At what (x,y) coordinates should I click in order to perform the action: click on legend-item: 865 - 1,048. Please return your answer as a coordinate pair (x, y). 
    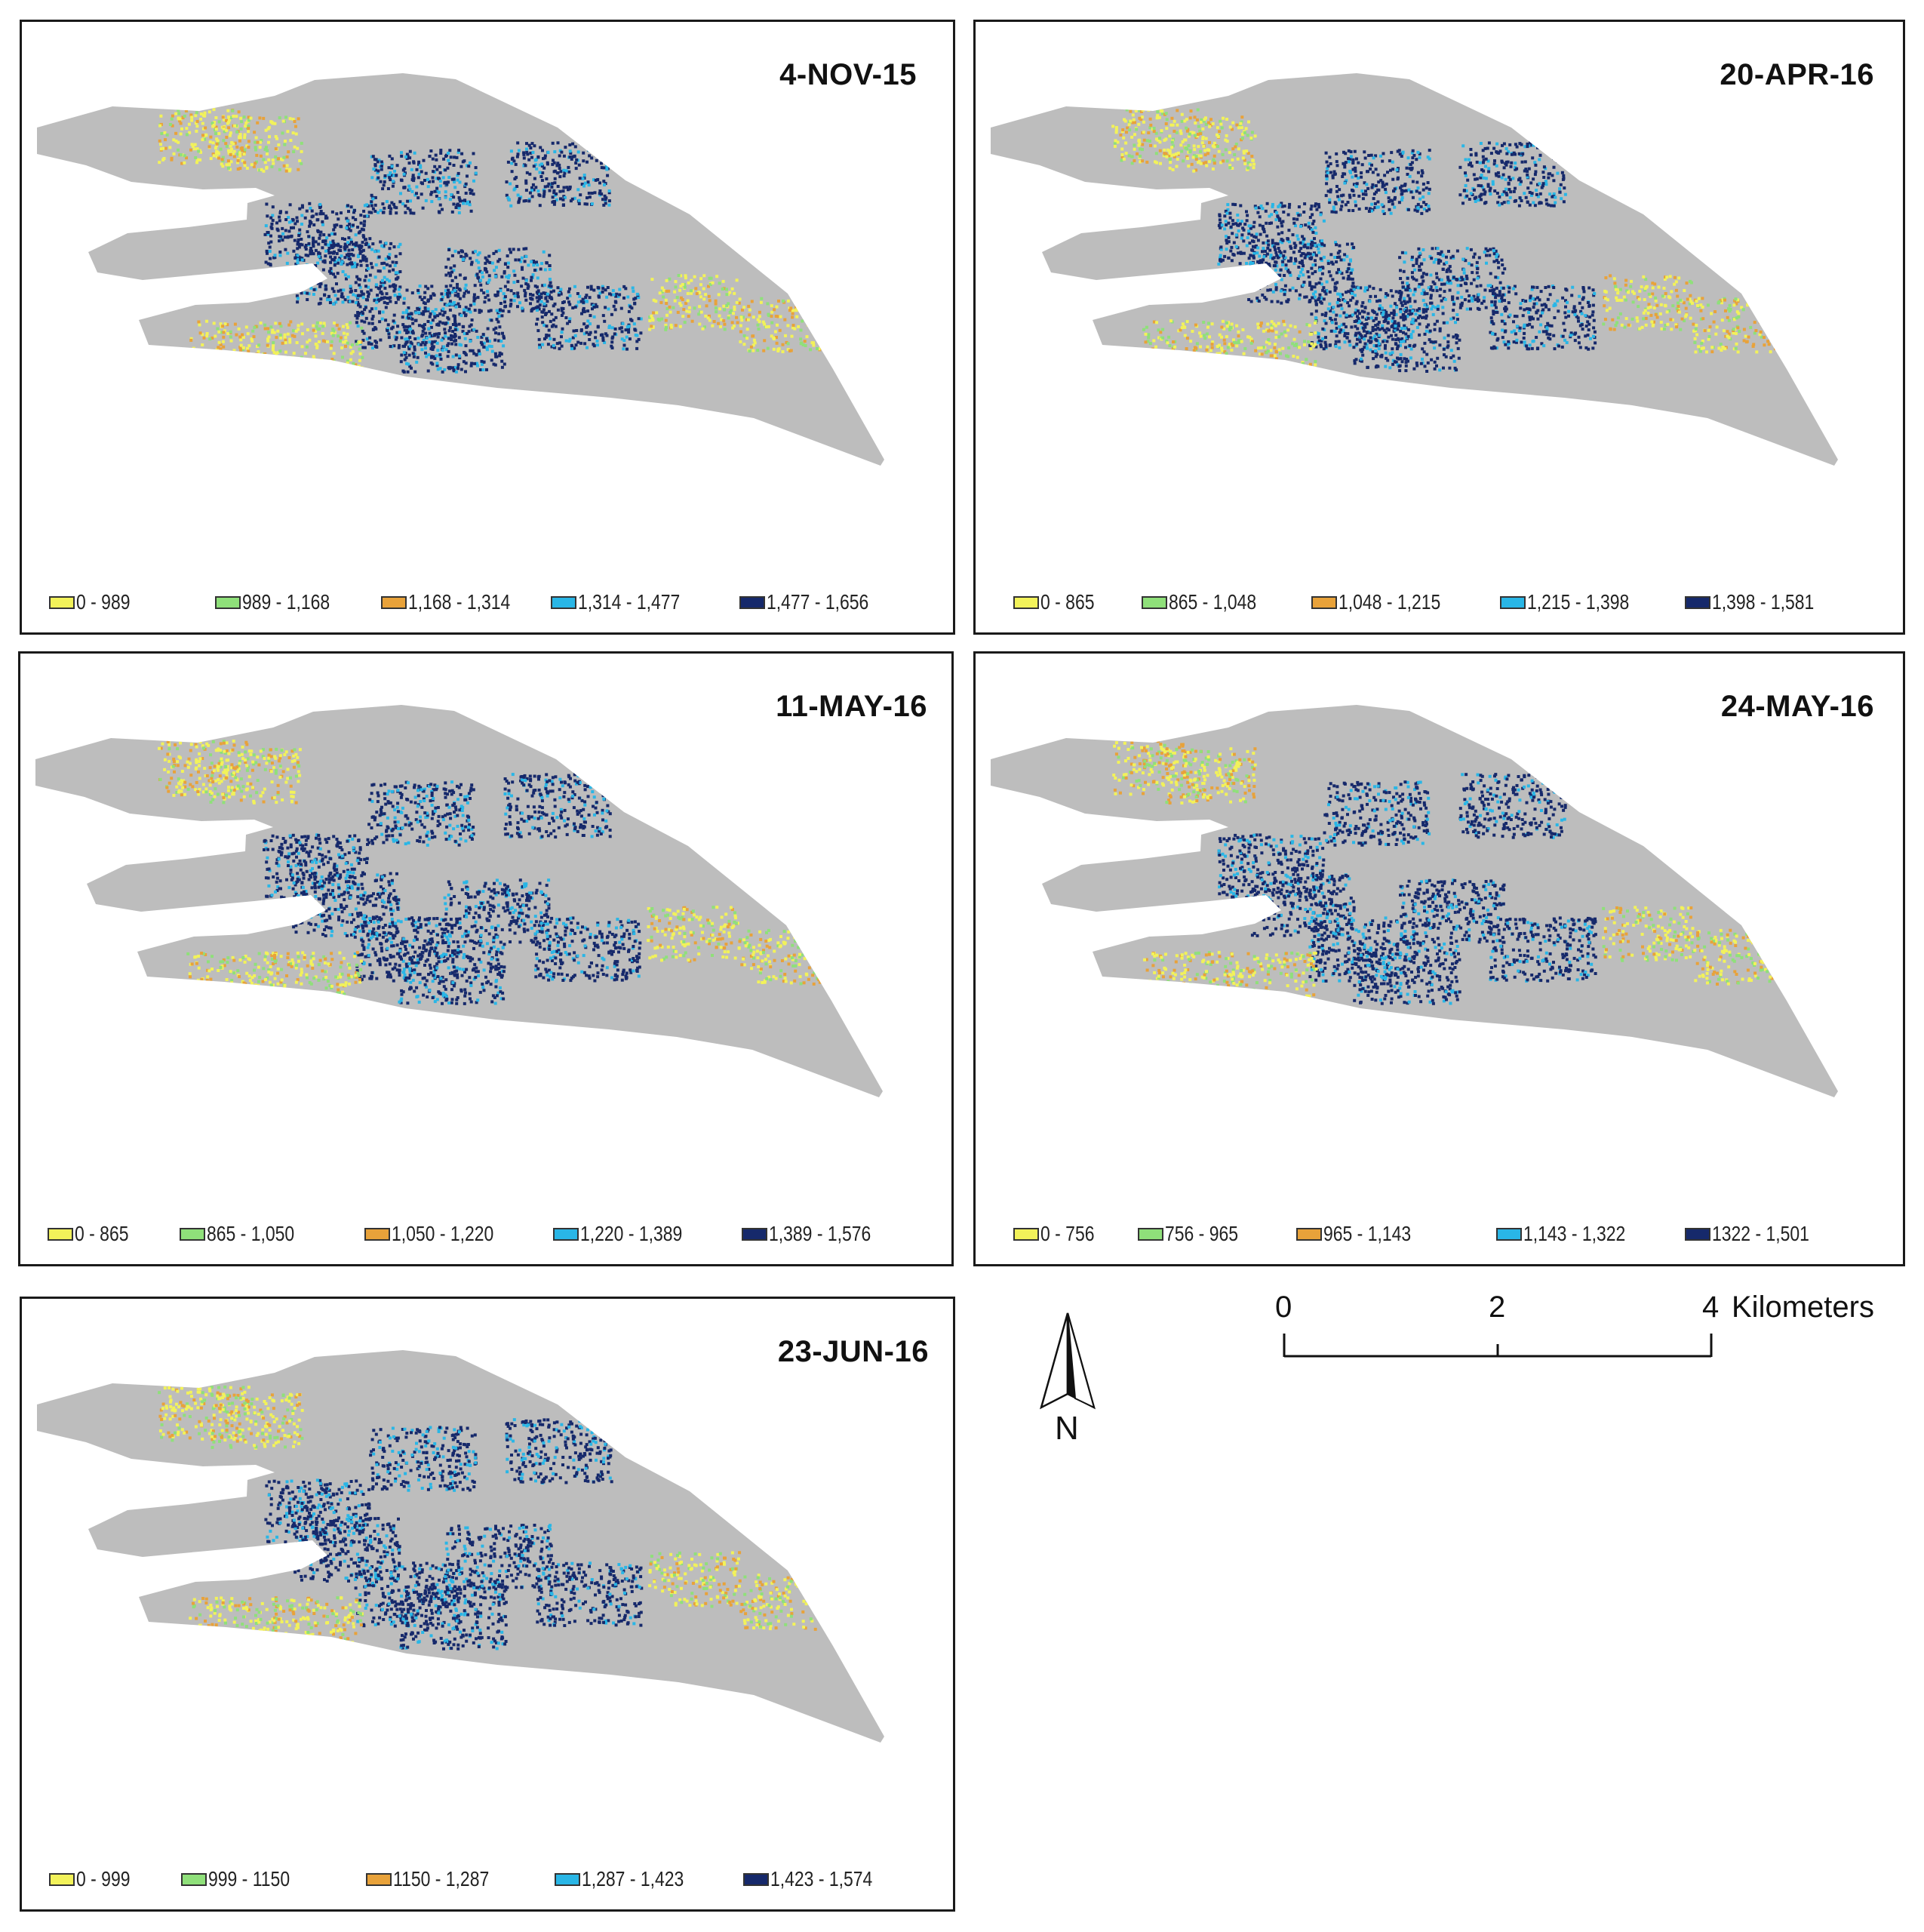
    Looking at the image, I should click on (1209, 602).